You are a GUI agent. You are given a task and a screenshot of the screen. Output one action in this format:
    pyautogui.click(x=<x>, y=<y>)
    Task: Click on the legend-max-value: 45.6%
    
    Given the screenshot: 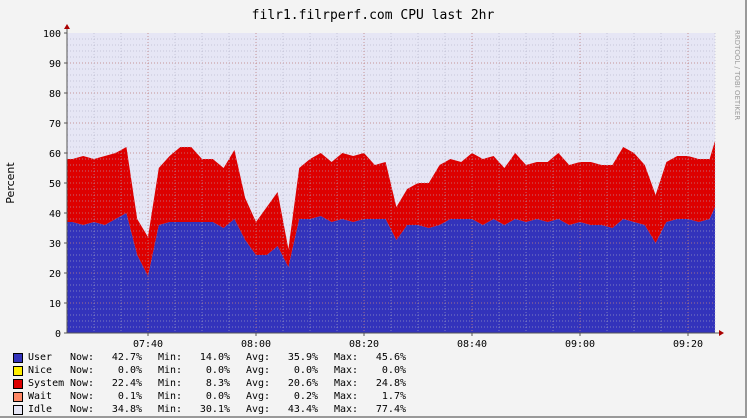 What is the action you would take?
    pyautogui.click(x=390, y=357)
    